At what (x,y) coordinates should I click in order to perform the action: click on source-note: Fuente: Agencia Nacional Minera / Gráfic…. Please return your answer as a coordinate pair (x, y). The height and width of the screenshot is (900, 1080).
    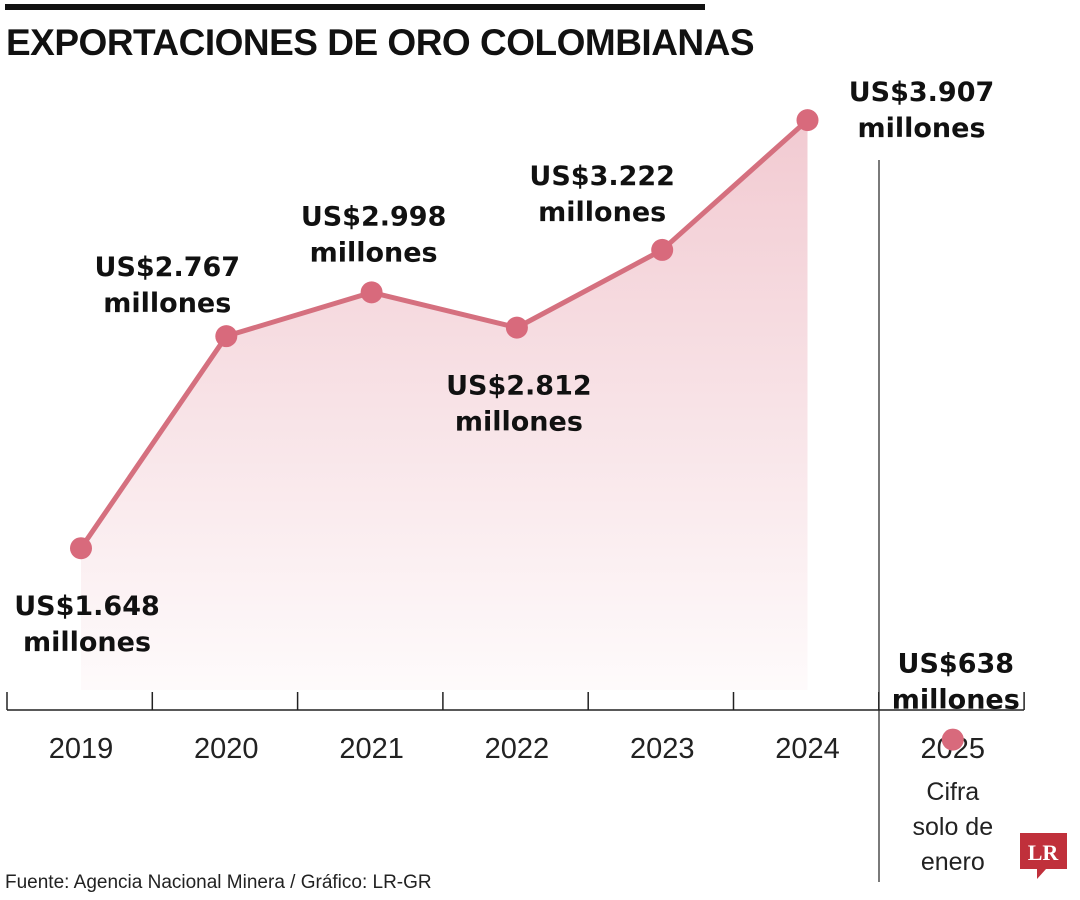
    Looking at the image, I should click on (218, 882).